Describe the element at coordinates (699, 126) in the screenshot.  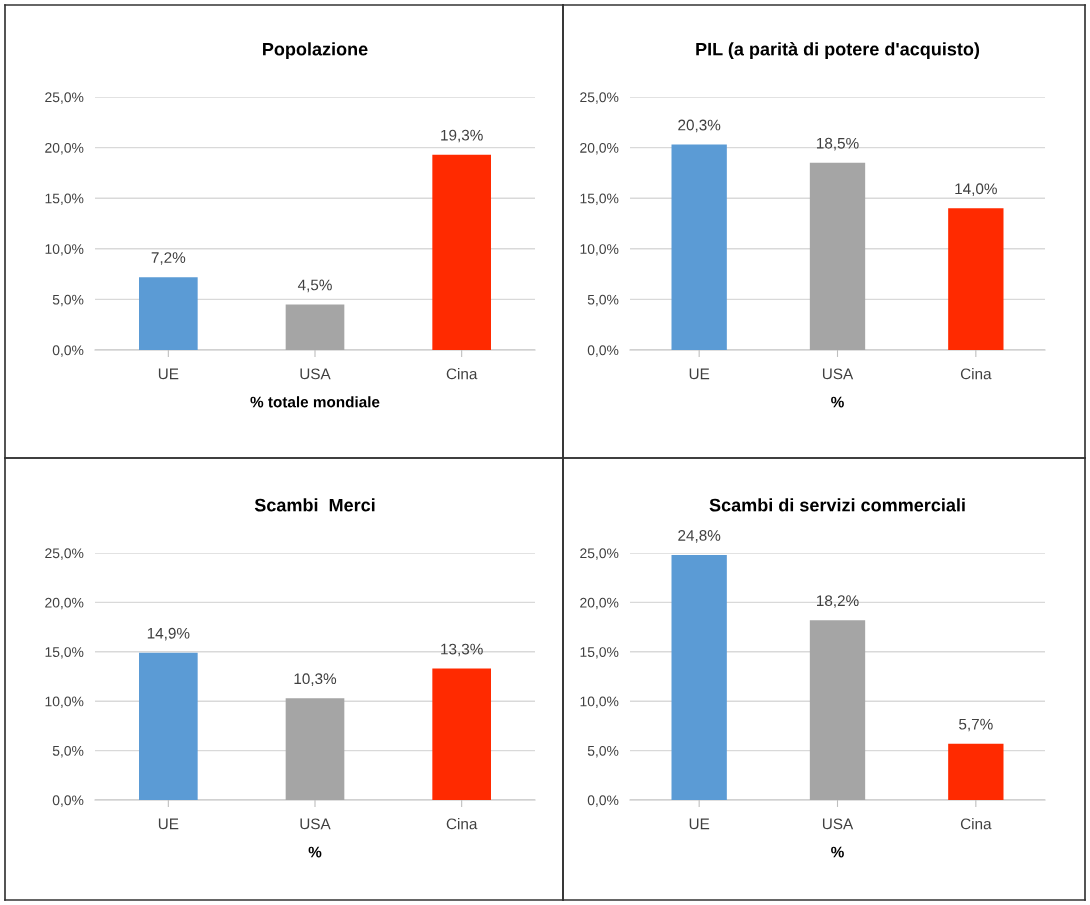
I see `data-label: 20,3%` at that location.